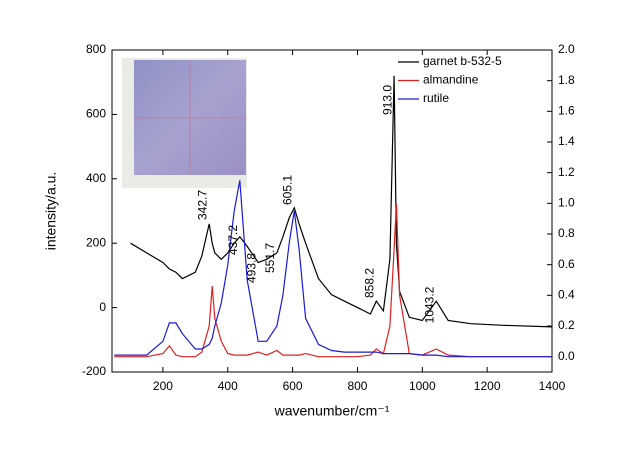 This screenshot has height=449, width=640. What do you see at coordinates (51, 211) in the screenshot?
I see `y-axis-label: intensity/a.u.` at bounding box center [51, 211].